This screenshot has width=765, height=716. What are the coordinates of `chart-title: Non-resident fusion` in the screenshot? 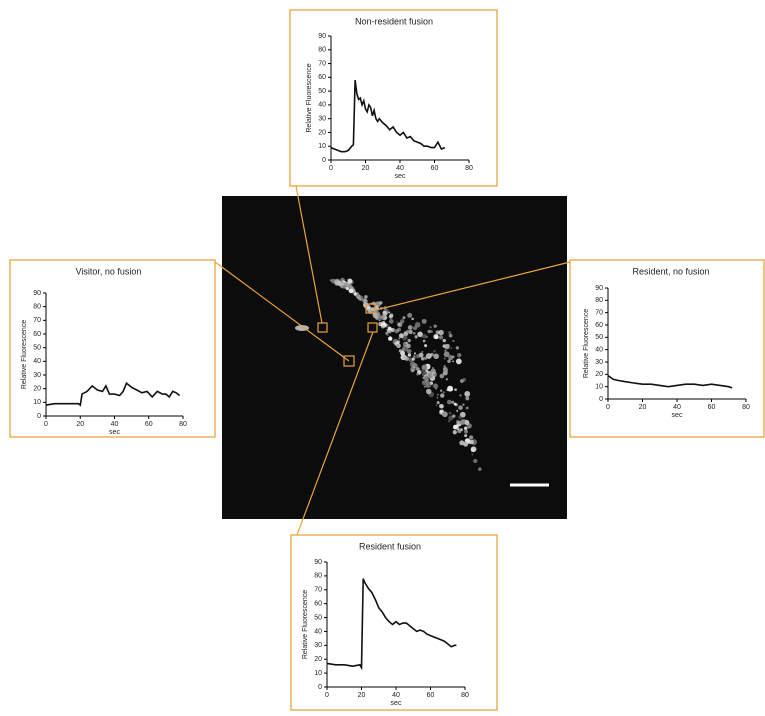 It's located at (394, 21).